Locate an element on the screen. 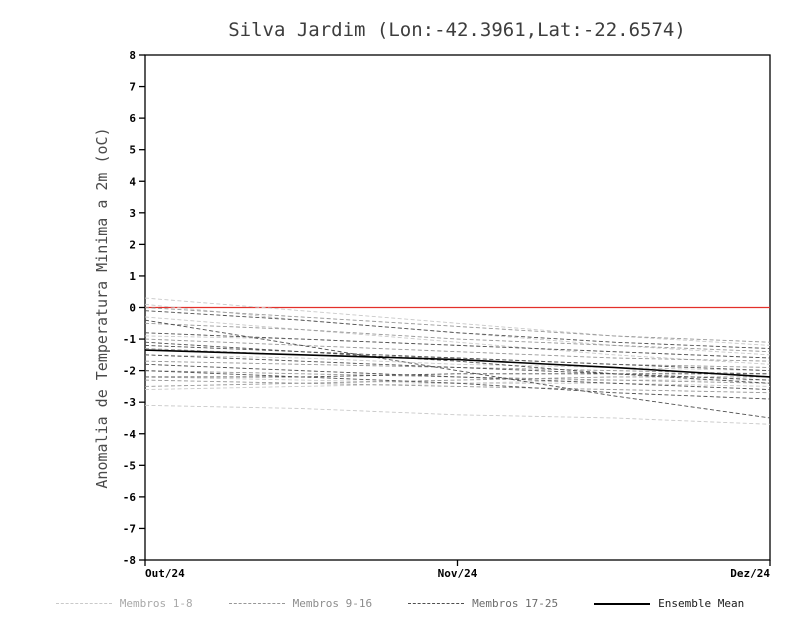 Image resolution: width=800 pixels, height=618 pixels. legend-item-members-9-16: Membros 9-16 is located at coordinates (300, 603).